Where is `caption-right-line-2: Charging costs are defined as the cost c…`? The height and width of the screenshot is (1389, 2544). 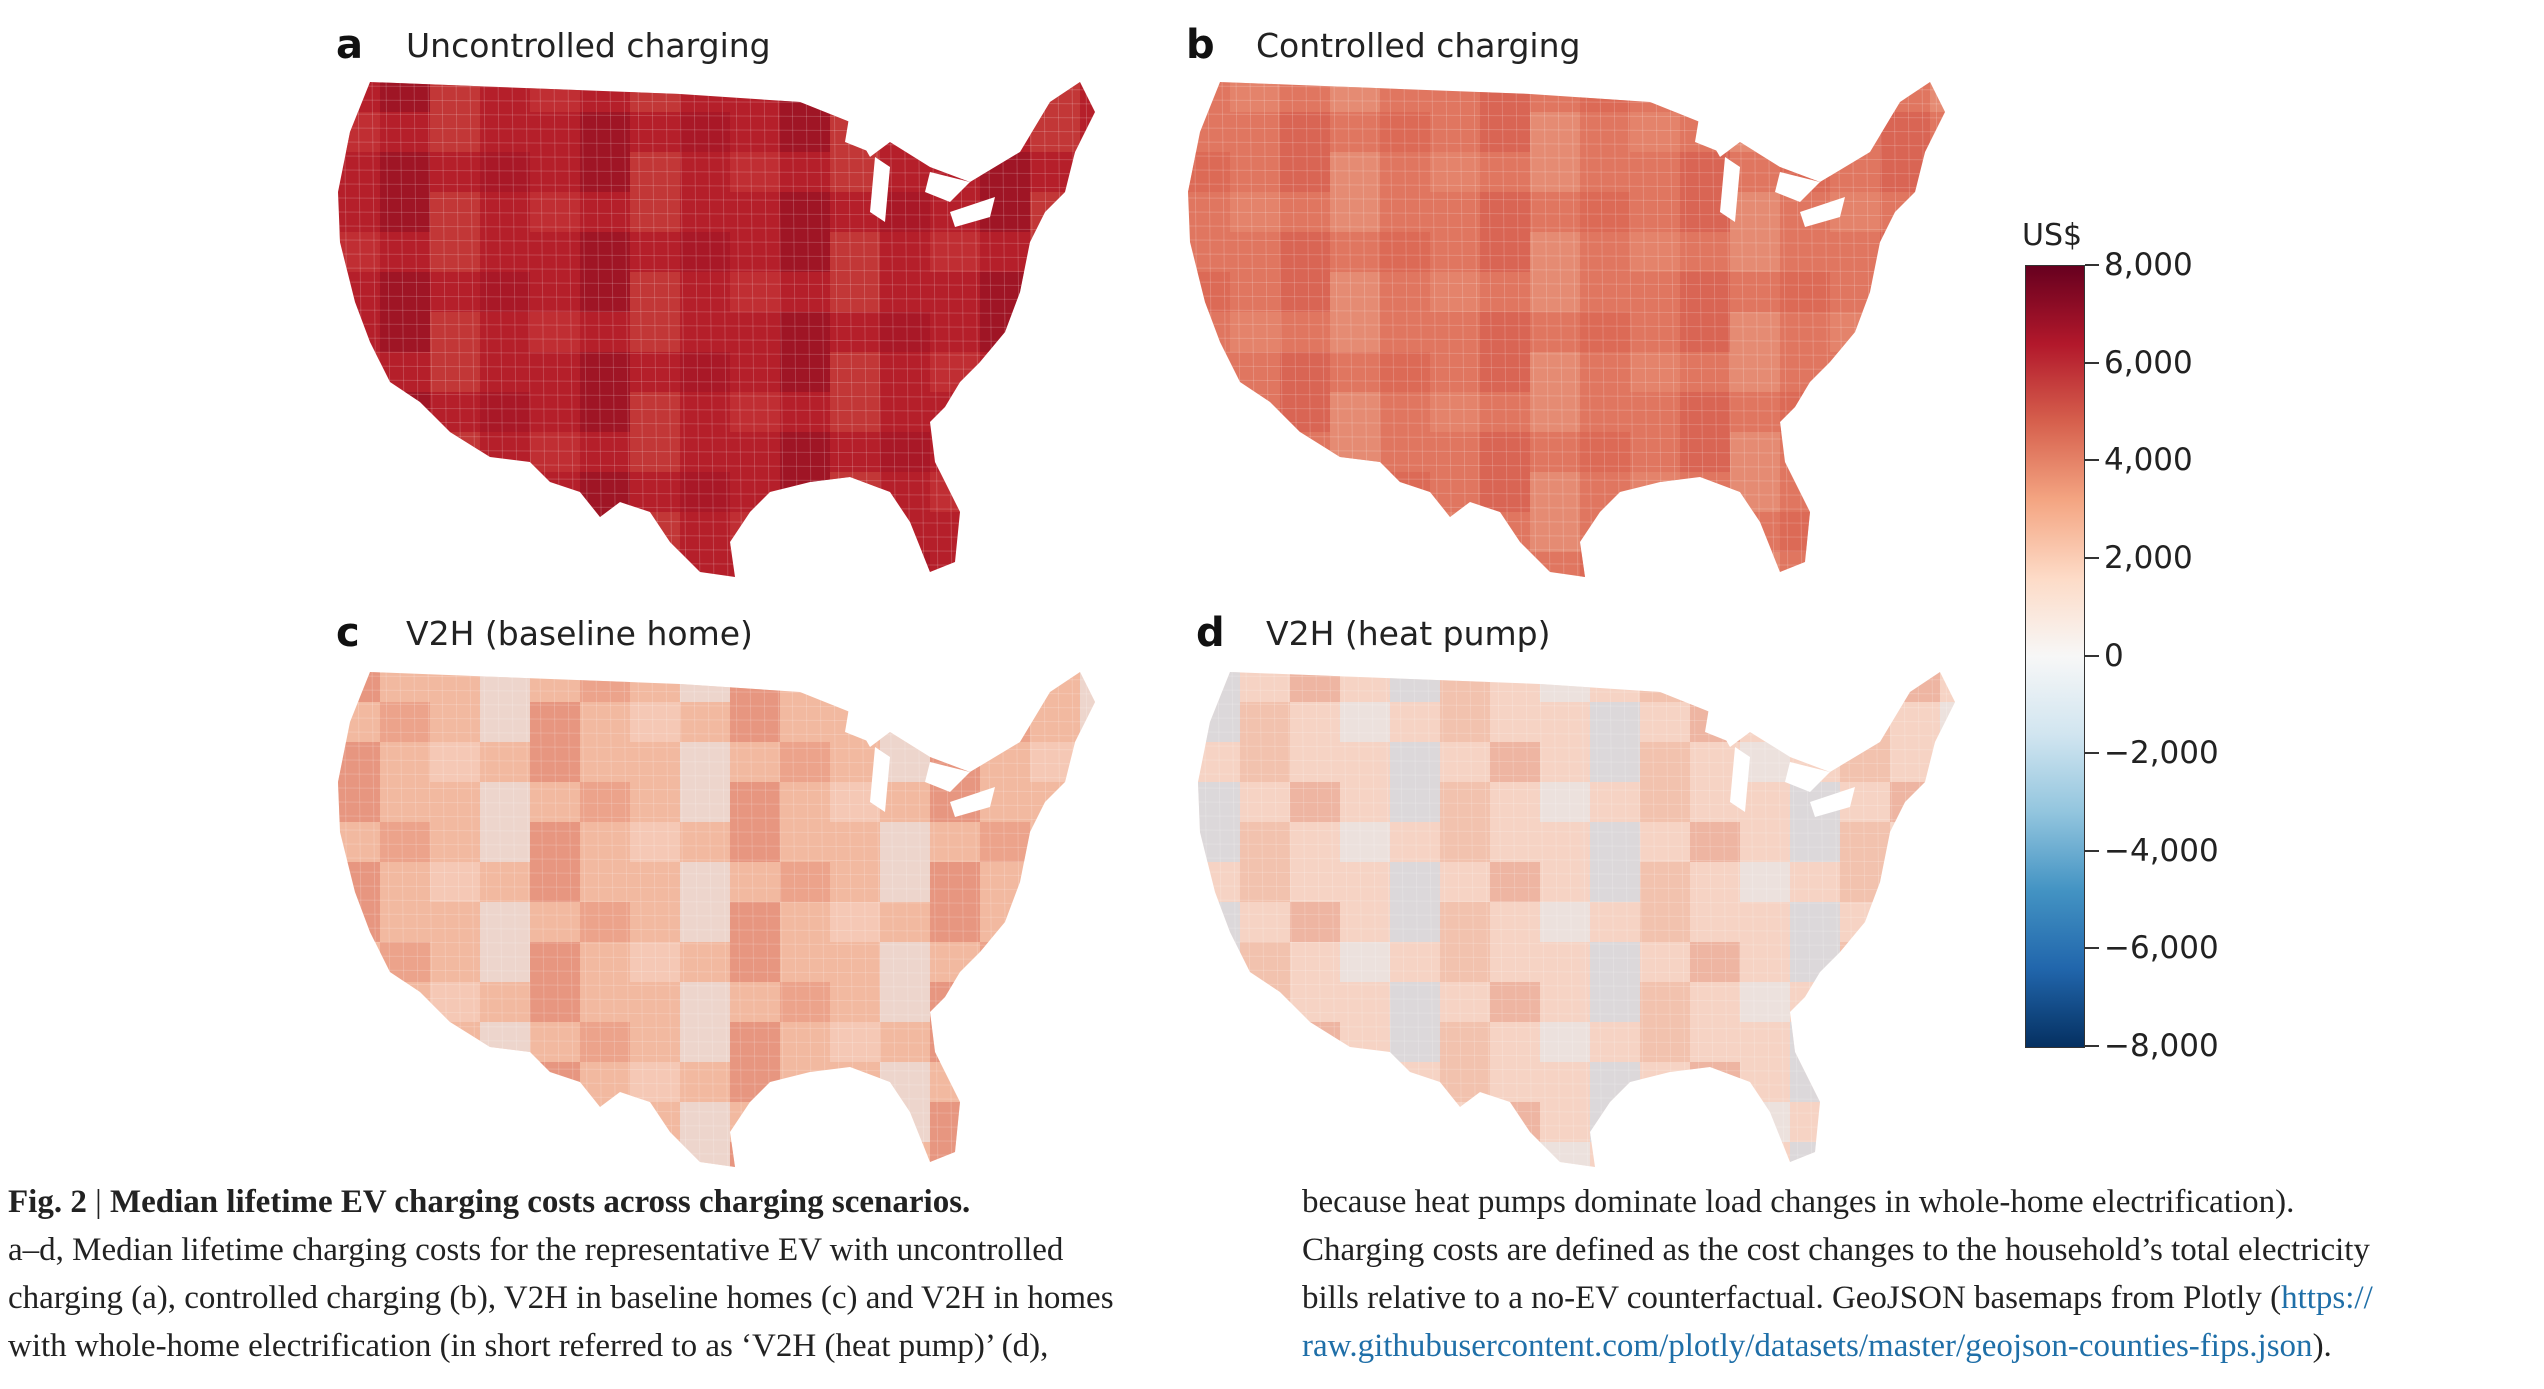
caption-right-line-2: Charging costs are defined as the cost c… is located at coordinates (1836, 1250).